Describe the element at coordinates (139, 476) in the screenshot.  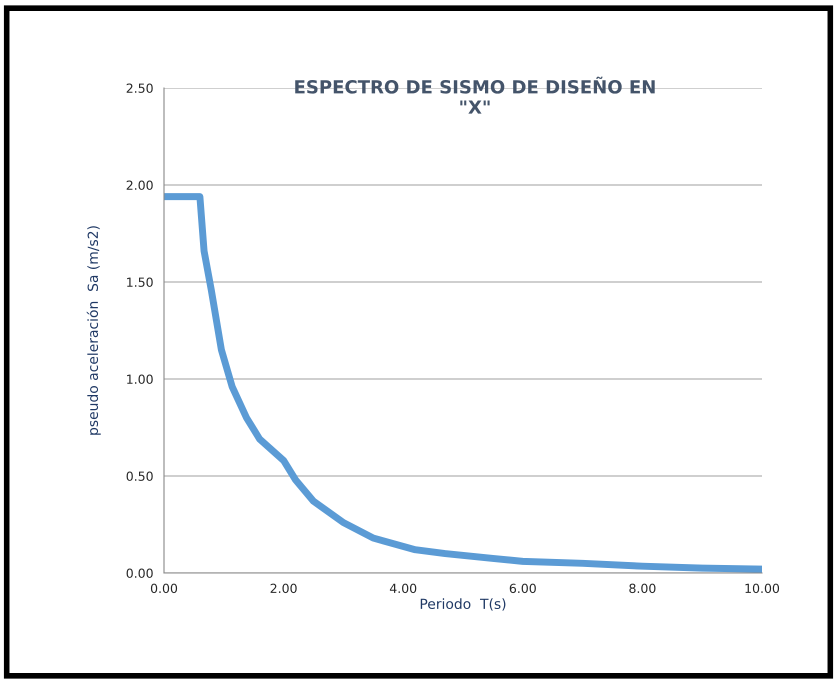
I see `y-tick-label: 0.50` at that location.